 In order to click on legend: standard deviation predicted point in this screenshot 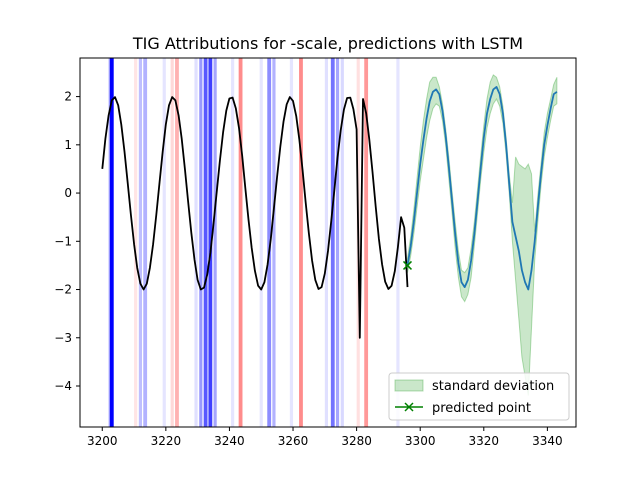, I will do `click(479, 396)`.